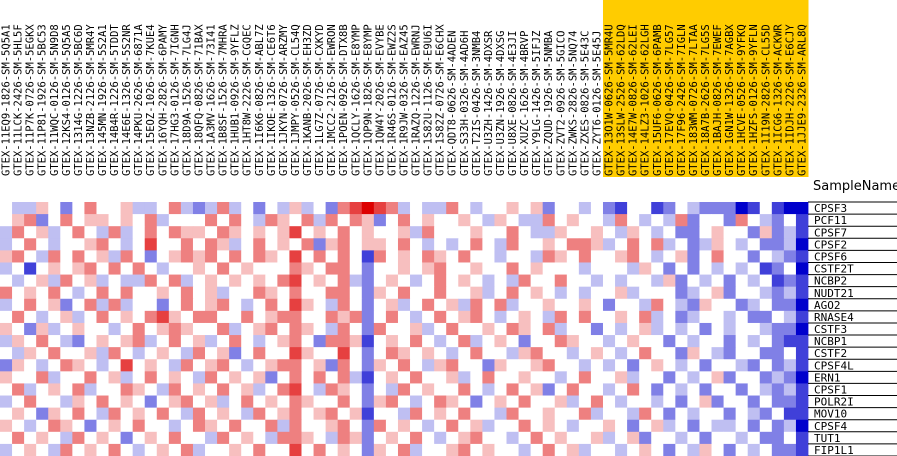 The image size is (897, 456). Describe the element at coordinates (392, 100) in the screenshot. I see `column-label: GTEX-1R46S-0126-SM-EWZ2S` at that location.